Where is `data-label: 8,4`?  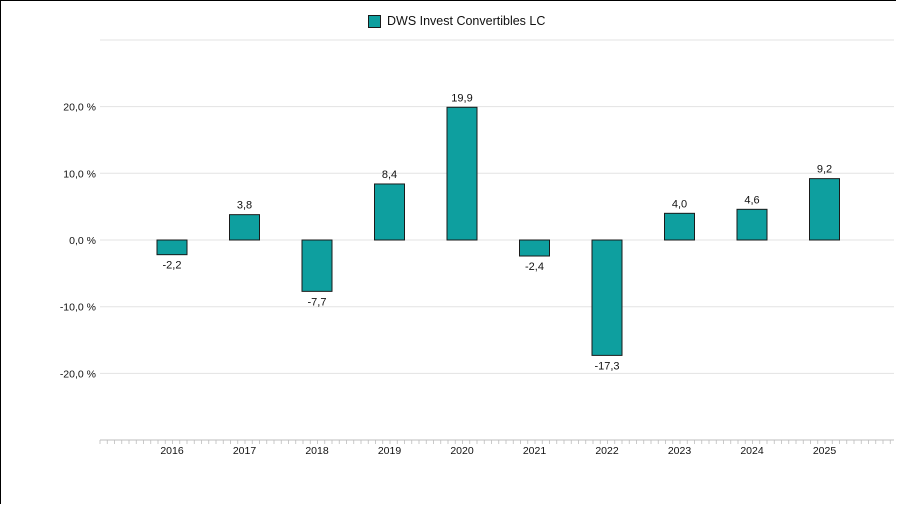
data-label: 8,4 is located at coordinates (389, 175).